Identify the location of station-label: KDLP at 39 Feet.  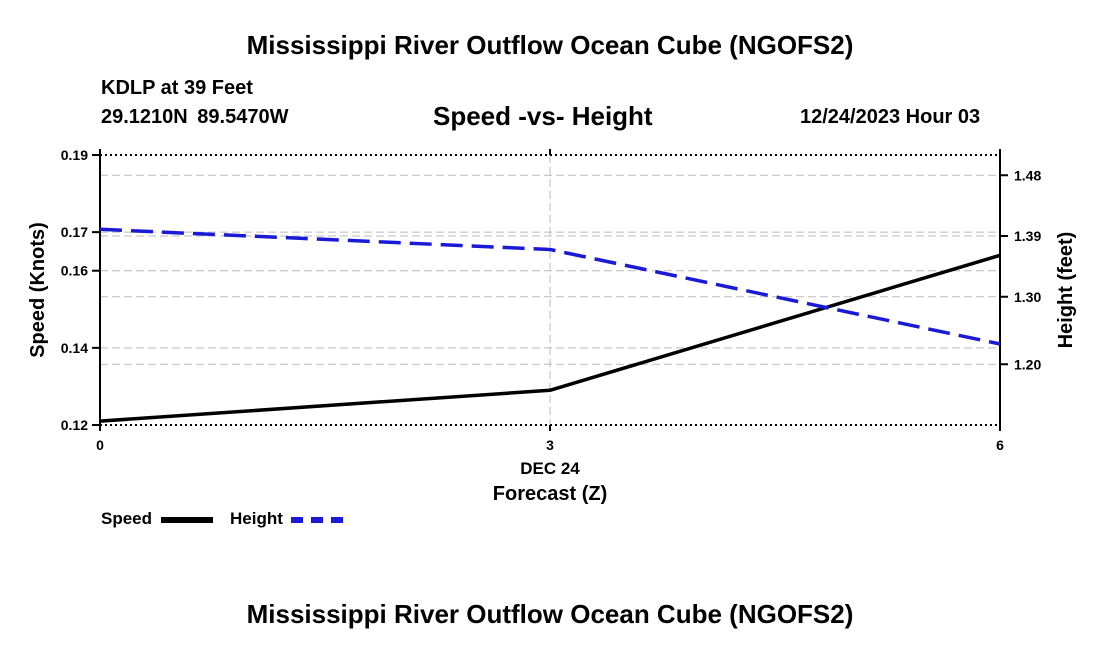
(177, 88).